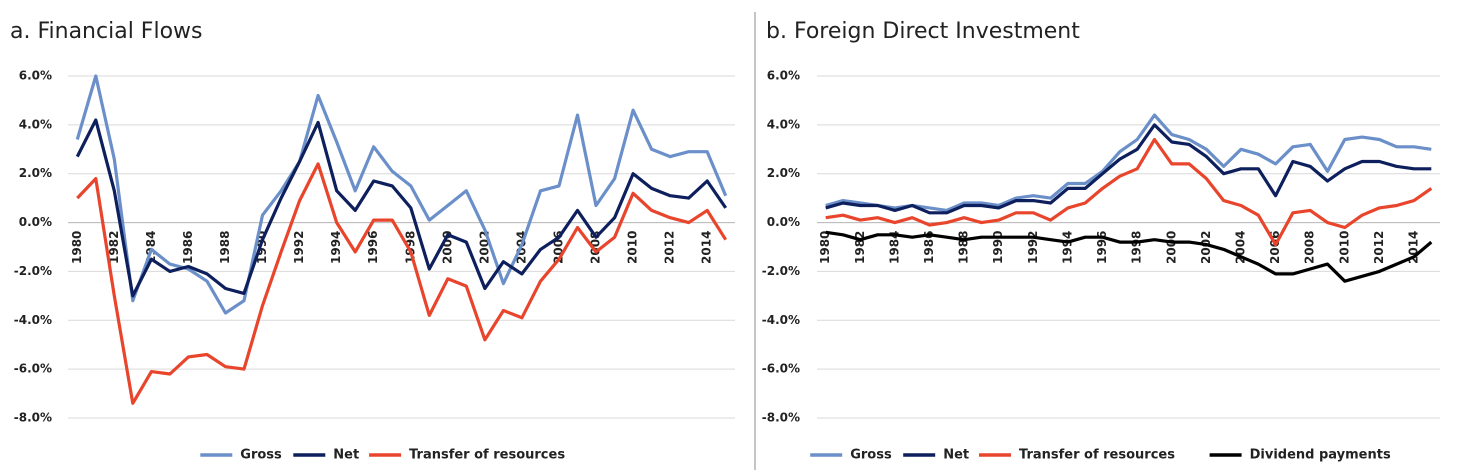 The height and width of the screenshot is (474, 1470). Describe the element at coordinates (998, 247) in the screenshot. I see `x-tick-label: 1990` at that location.